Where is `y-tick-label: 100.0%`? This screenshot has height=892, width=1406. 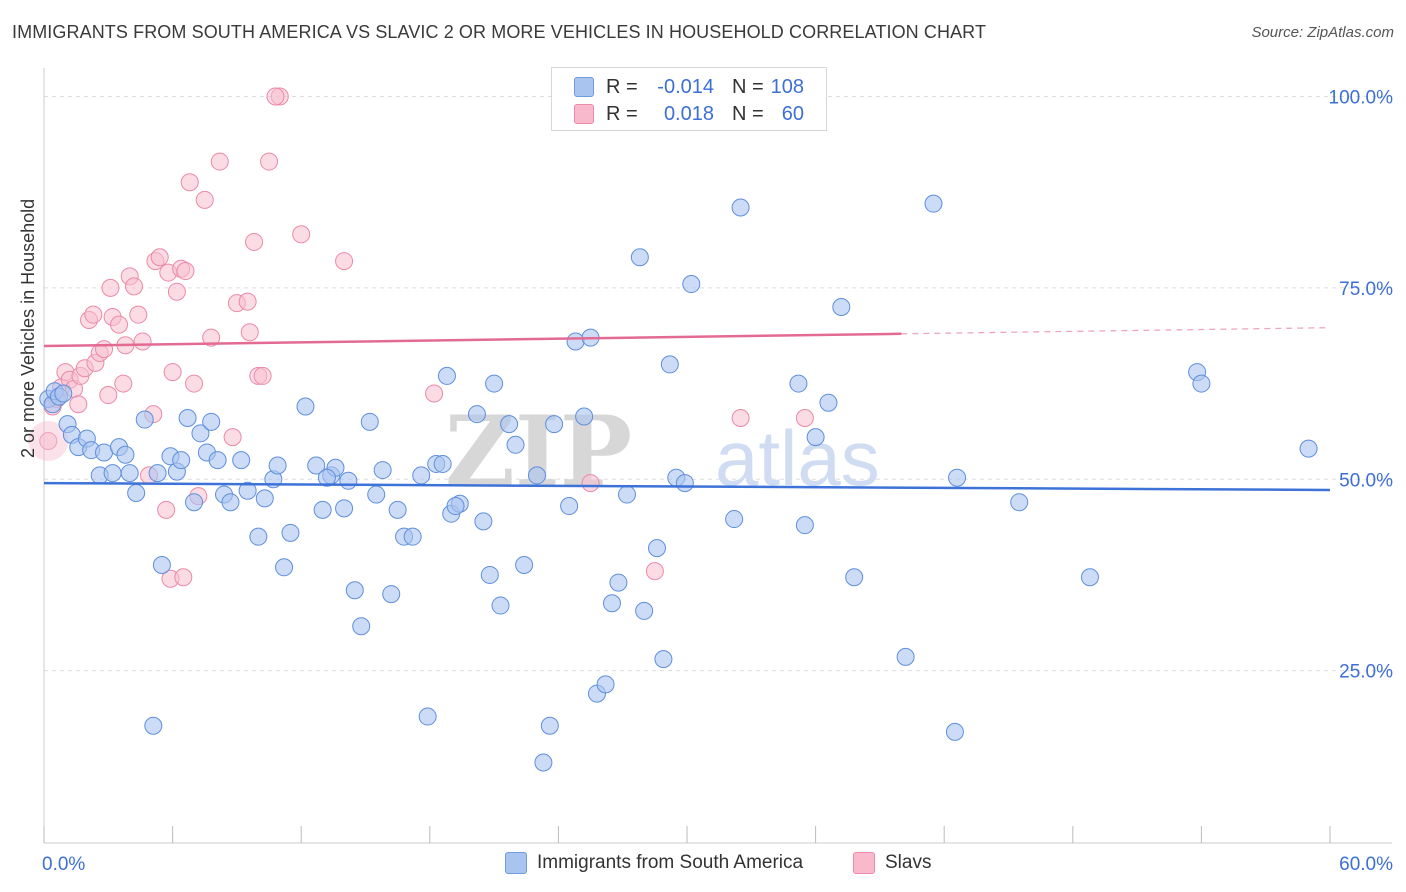 y-tick-label: 100.0% is located at coordinates (1361, 98).